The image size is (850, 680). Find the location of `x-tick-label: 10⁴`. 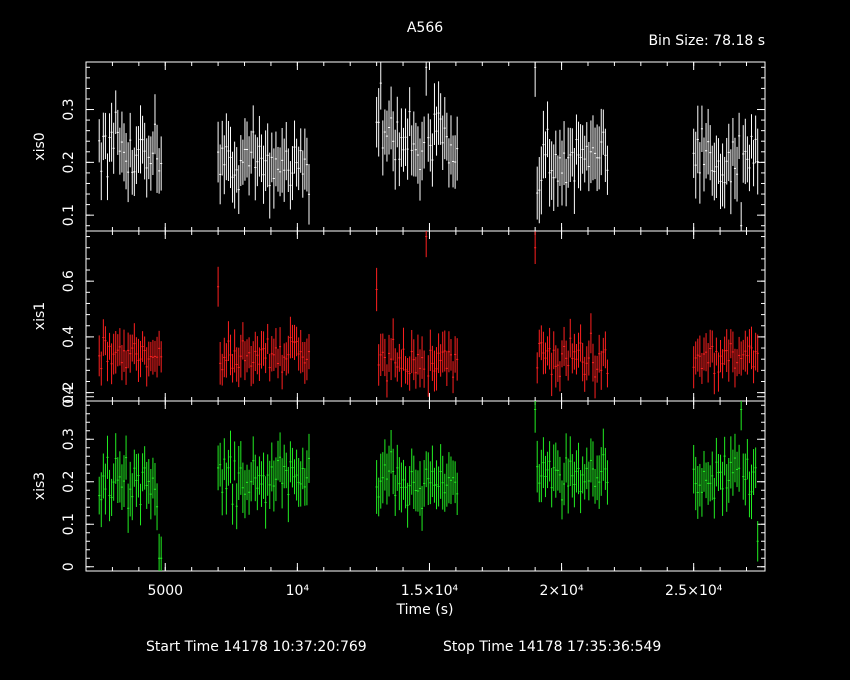

x-tick-label: 10⁴ is located at coordinates (298, 591).